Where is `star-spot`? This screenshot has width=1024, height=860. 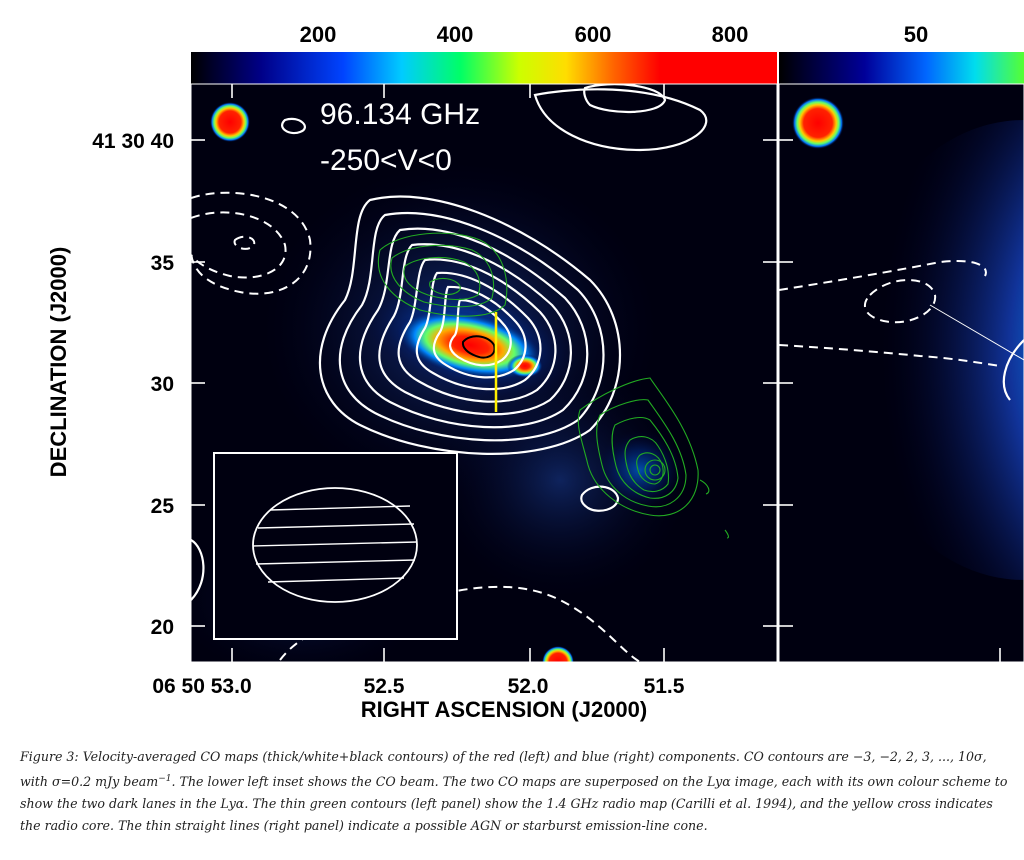 star-spot is located at coordinates (230, 122).